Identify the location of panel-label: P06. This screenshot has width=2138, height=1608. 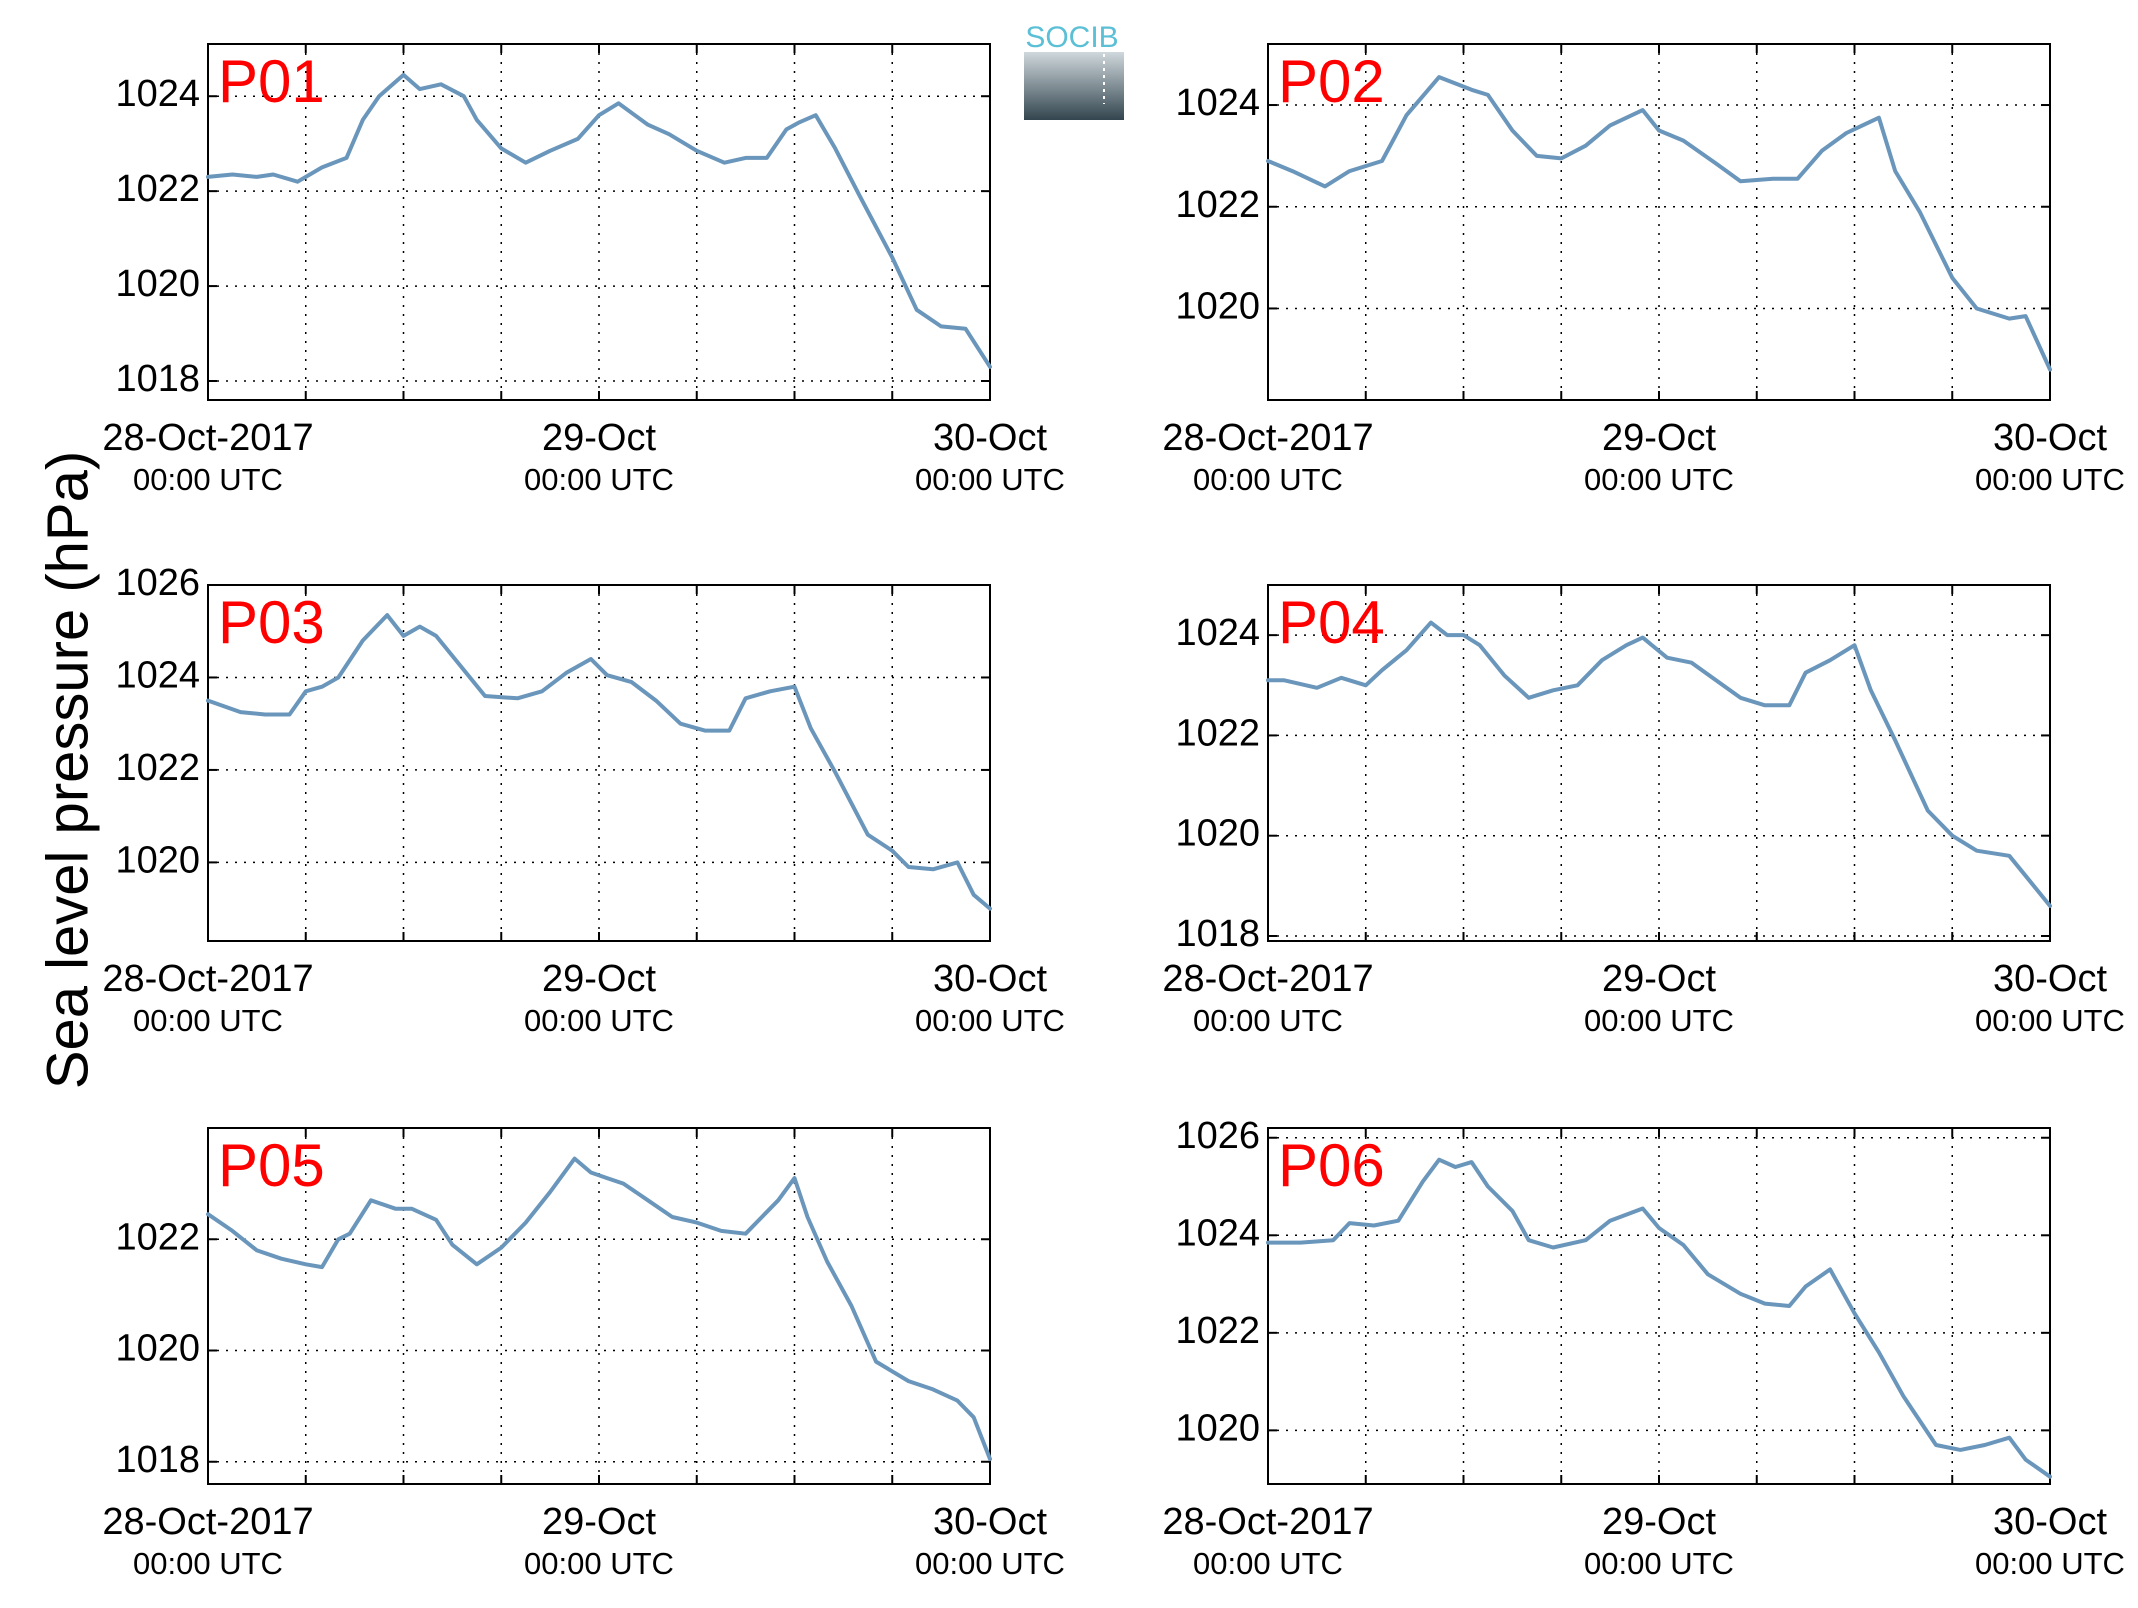
(1331, 1165).